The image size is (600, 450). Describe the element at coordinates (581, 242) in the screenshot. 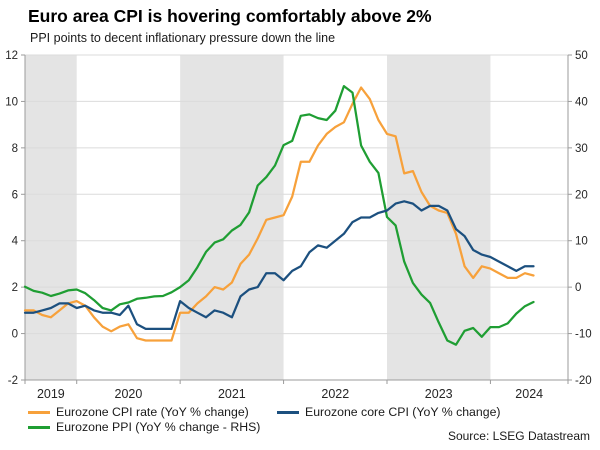

I see `right-axis-label: 10` at that location.